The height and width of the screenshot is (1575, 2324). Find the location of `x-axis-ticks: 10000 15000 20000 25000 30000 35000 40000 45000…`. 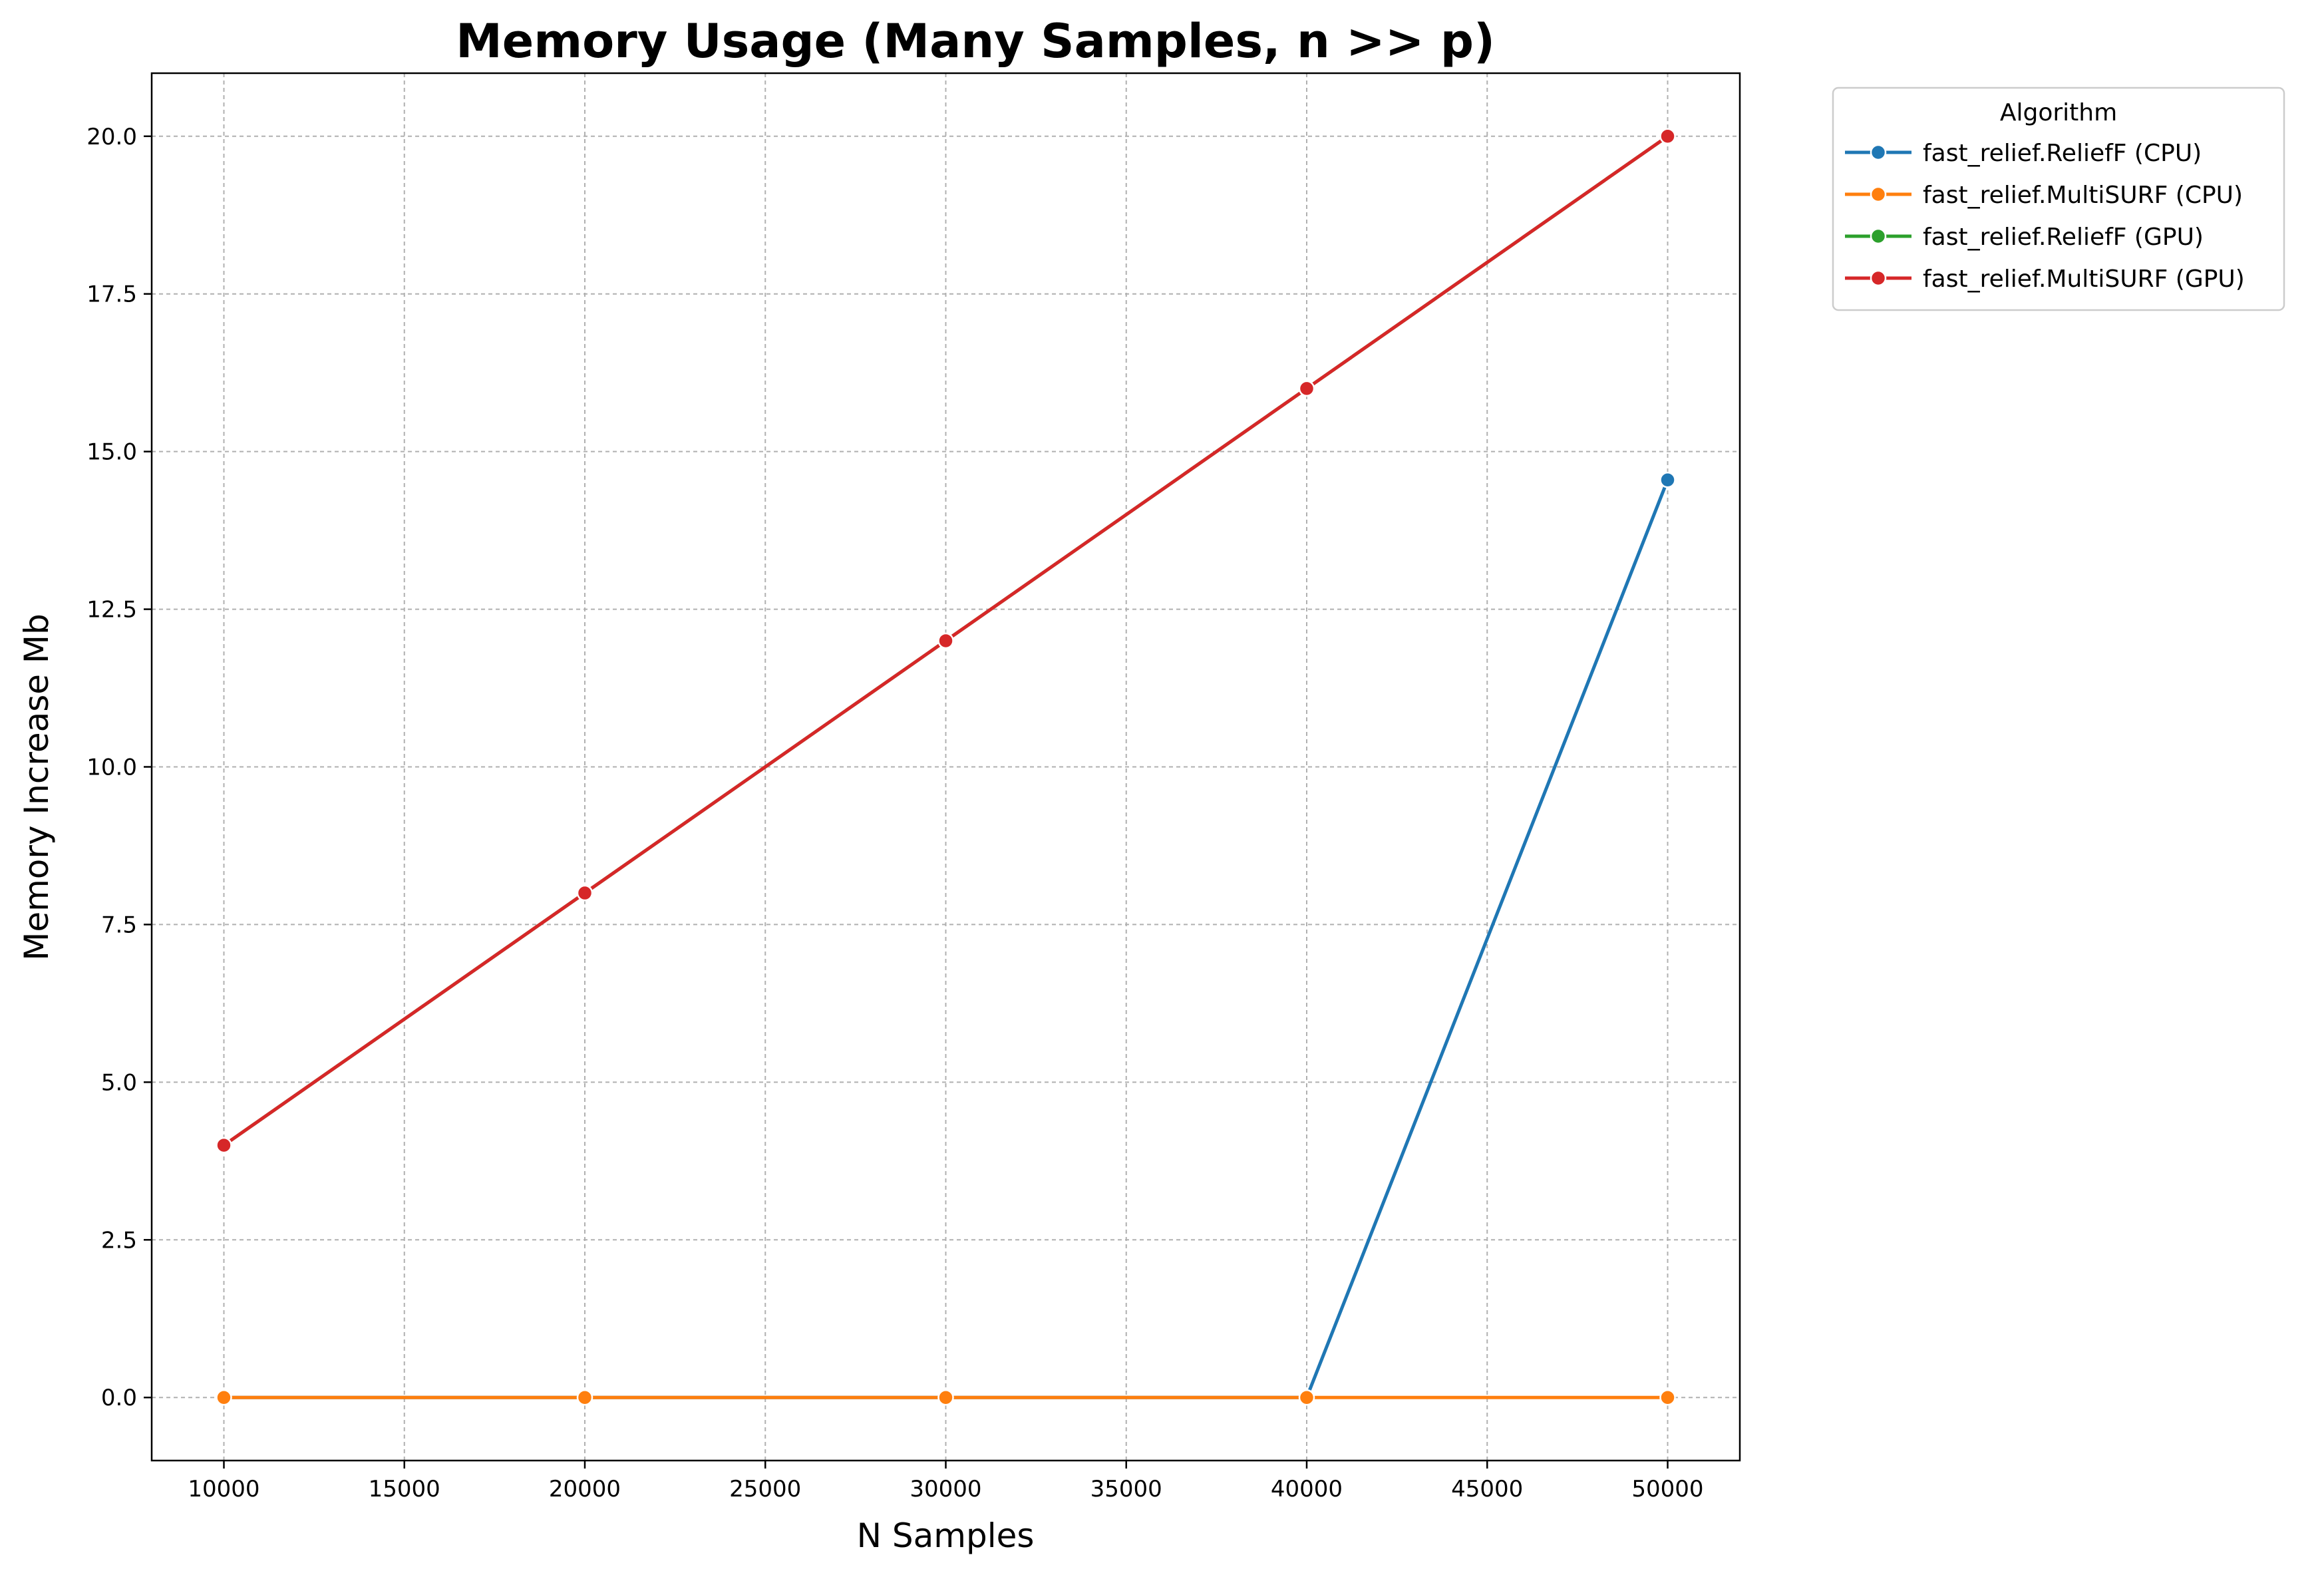

x-axis-ticks: 10000 15000 20000 25000 30000 35000 40000 45000… is located at coordinates (946, 1481).